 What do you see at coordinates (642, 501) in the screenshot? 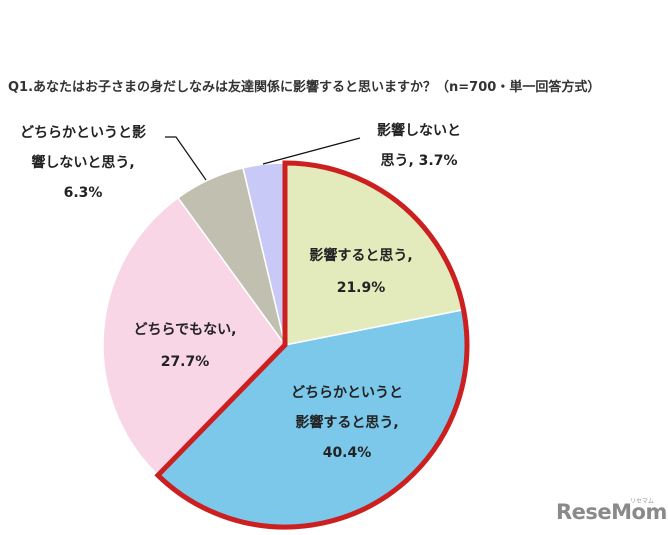
I see `resemom-logo-kana: リセマム` at bounding box center [642, 501].